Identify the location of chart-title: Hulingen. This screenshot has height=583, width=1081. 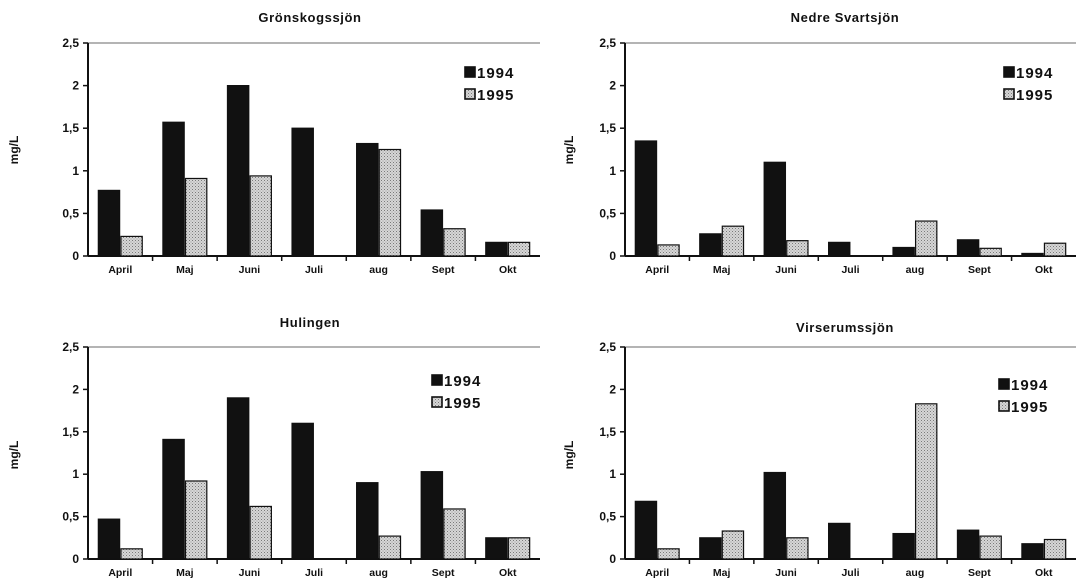
(310, 322).